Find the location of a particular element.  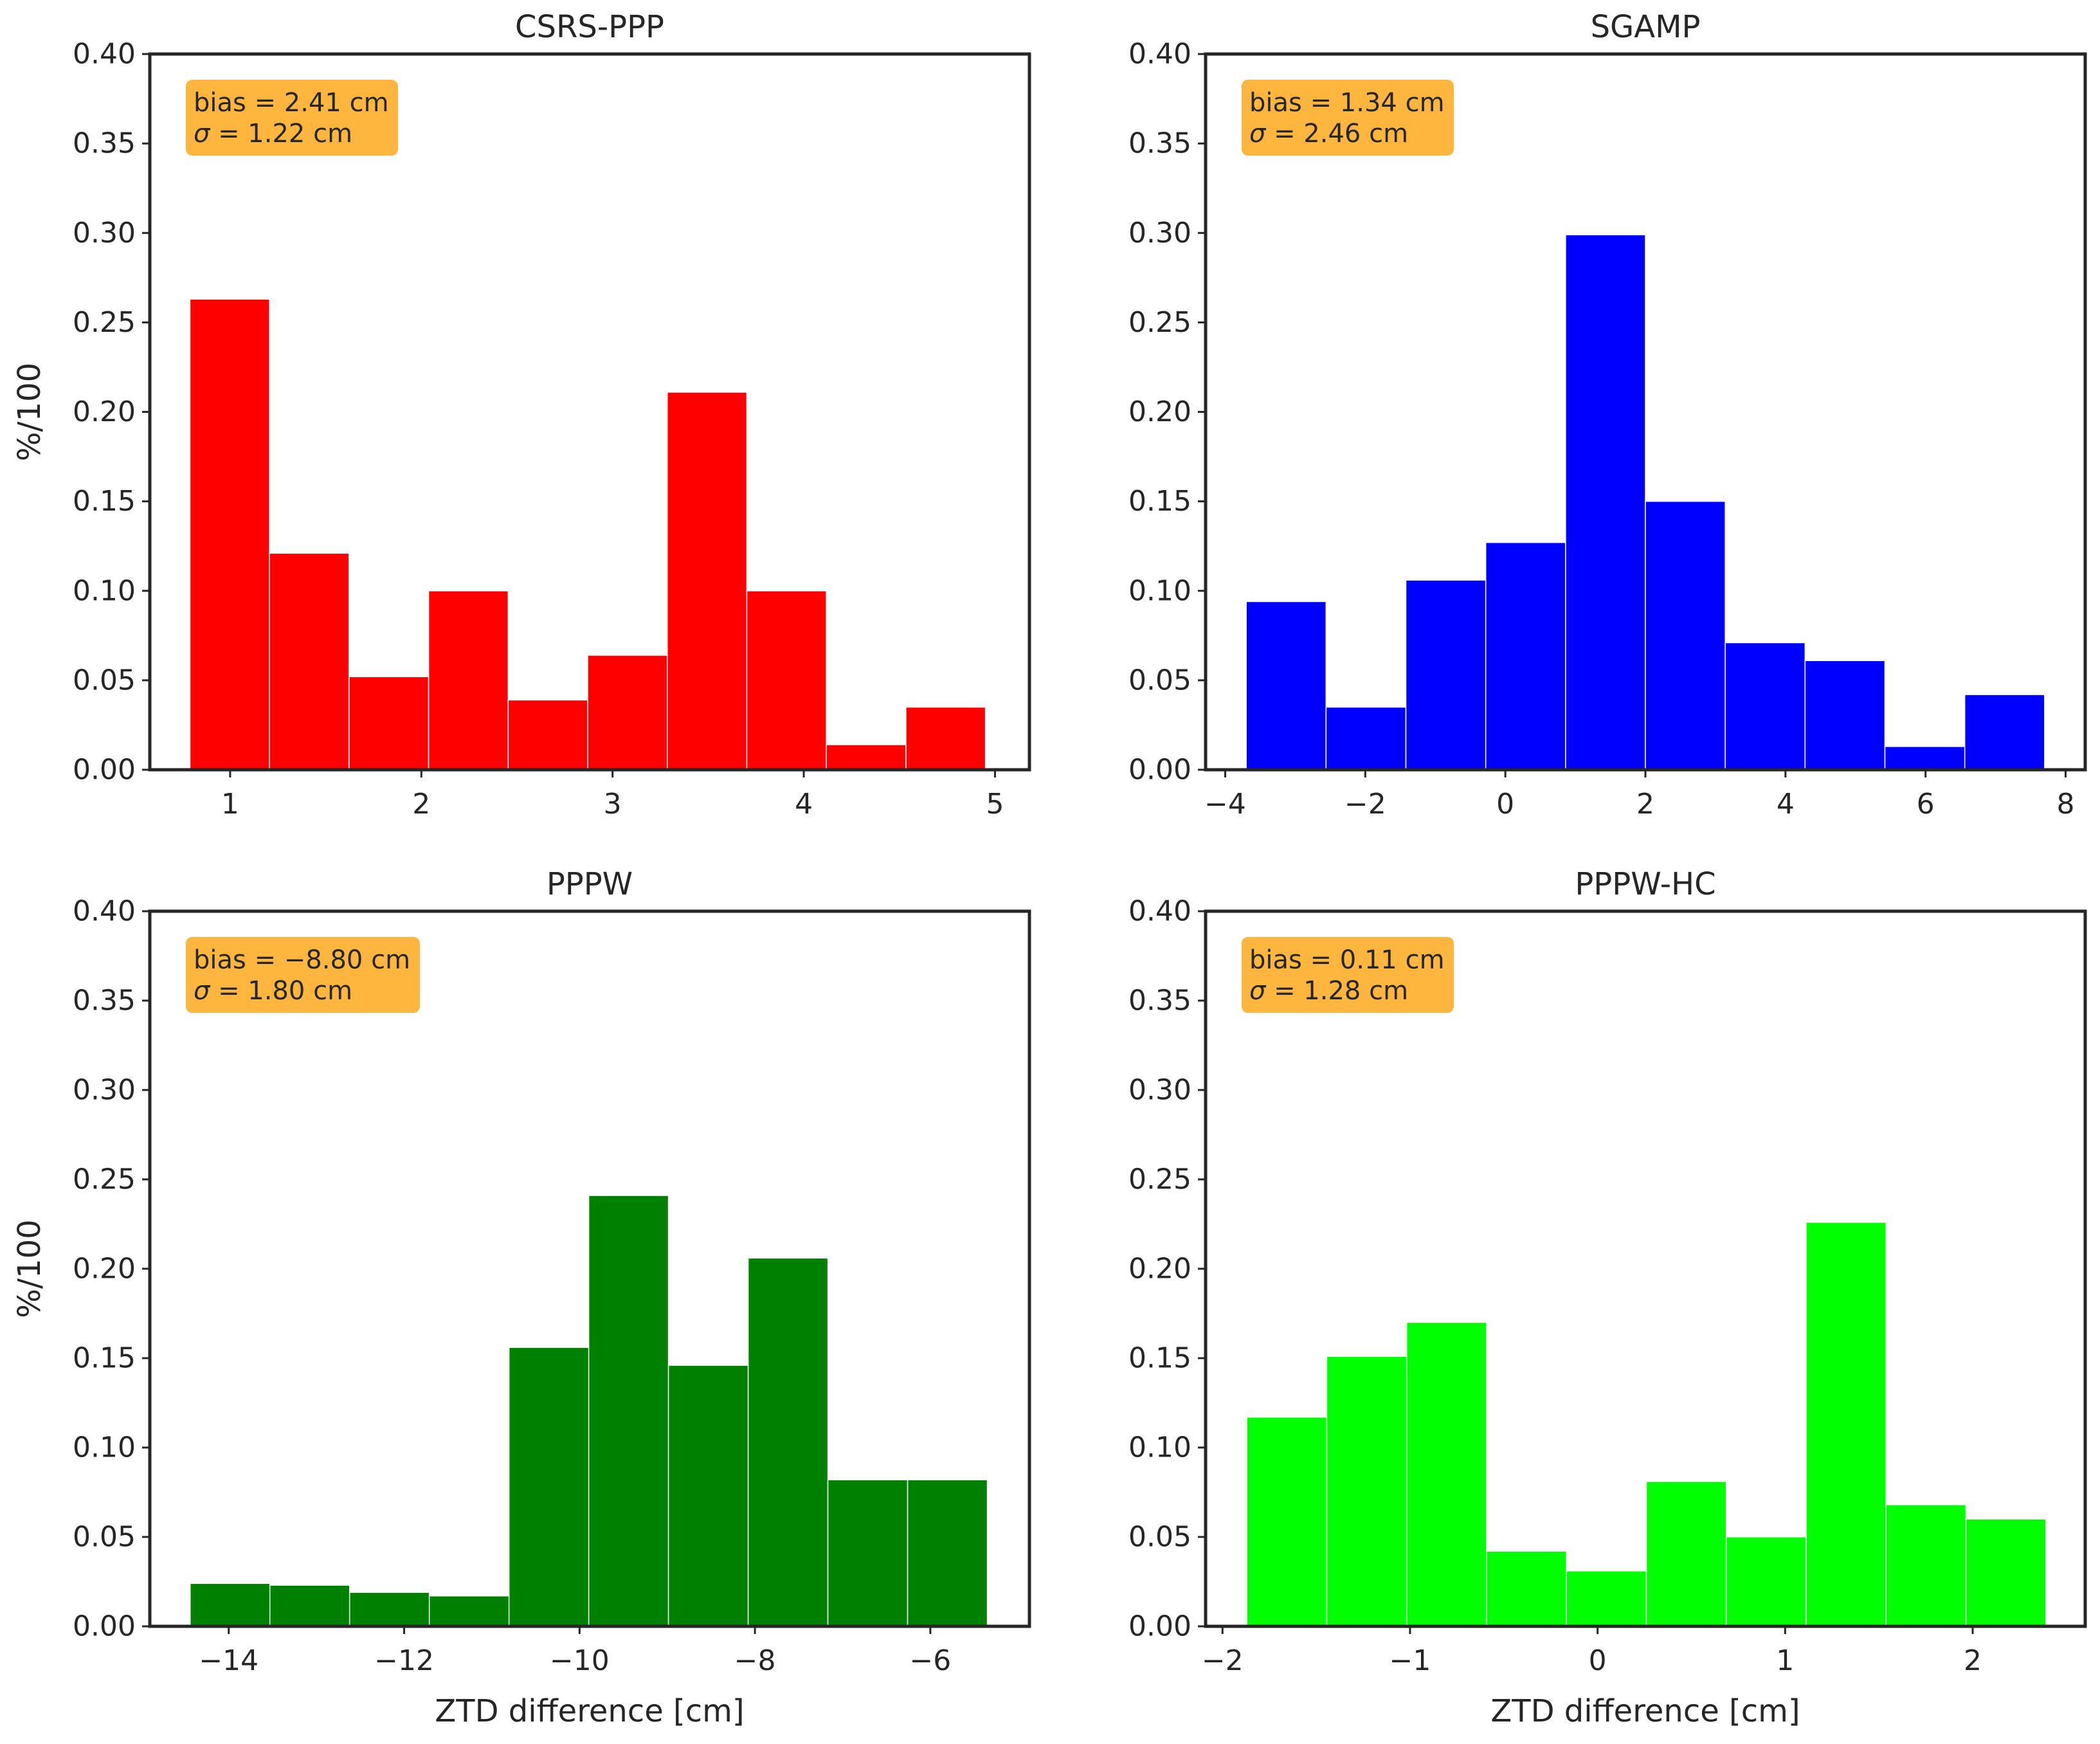

x-tick-label: 5 is located at coordinates (995, 804).